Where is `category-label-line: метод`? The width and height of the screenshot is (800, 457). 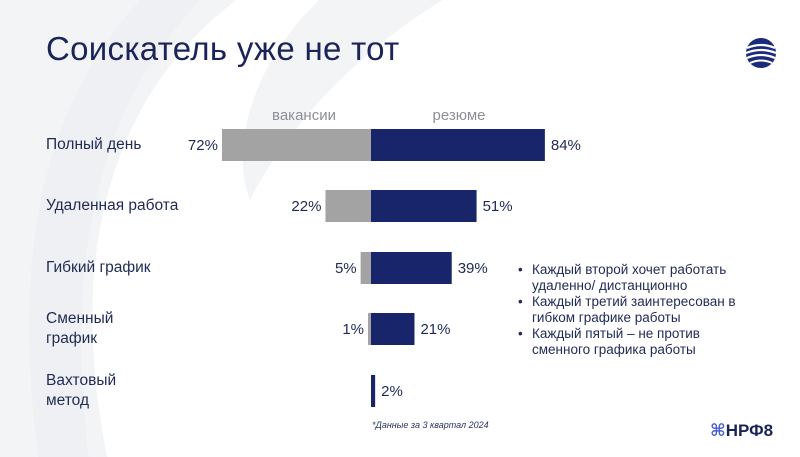
category-label-line: метод is located at coordinates (68, 400).